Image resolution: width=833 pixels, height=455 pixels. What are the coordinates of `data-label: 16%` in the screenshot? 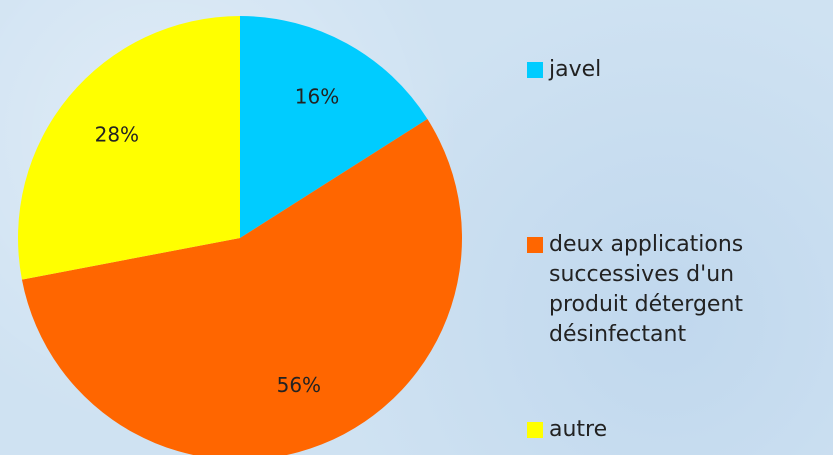 It's located at (317, 96).